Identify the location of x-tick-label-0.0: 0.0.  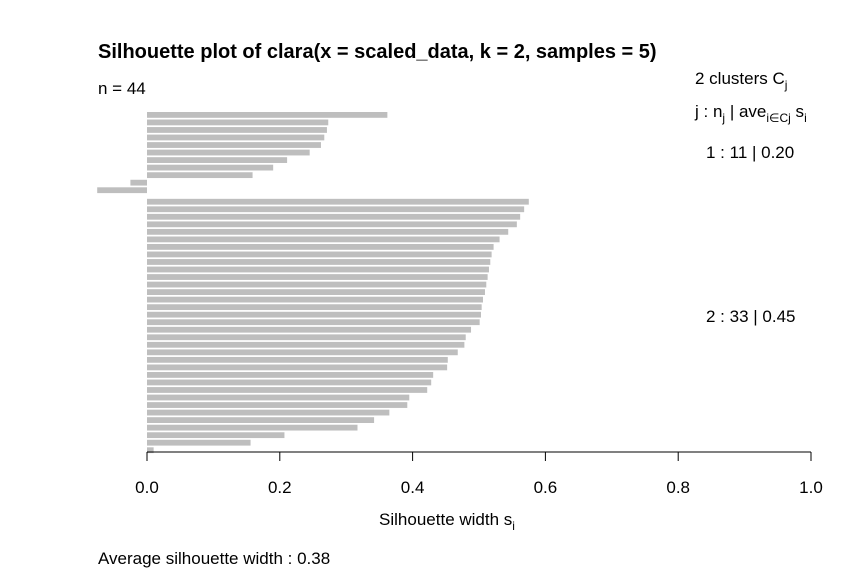
(147, 487).